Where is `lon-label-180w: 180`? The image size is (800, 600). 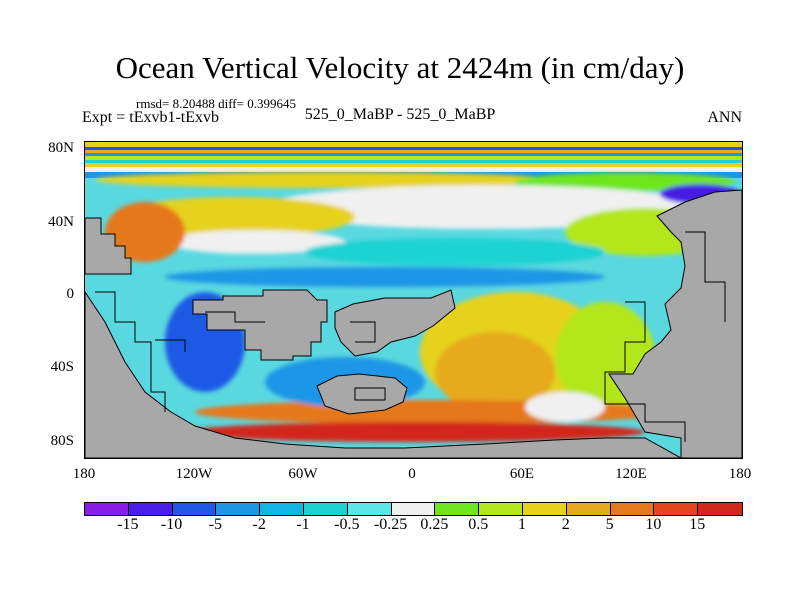
lon-label-180w: 180 is located at coordinates (84, 474).